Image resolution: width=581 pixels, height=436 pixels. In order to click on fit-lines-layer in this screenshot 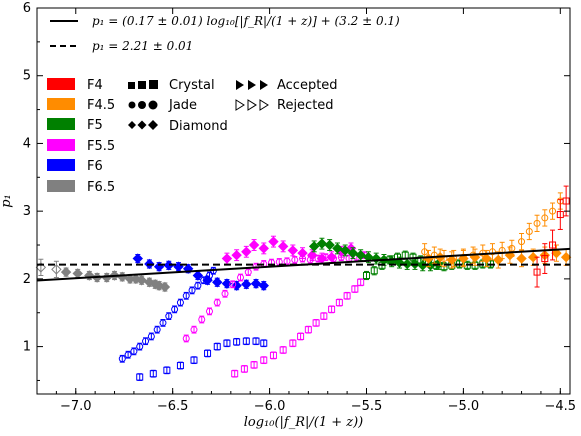, I will do `click(303, 264)`.